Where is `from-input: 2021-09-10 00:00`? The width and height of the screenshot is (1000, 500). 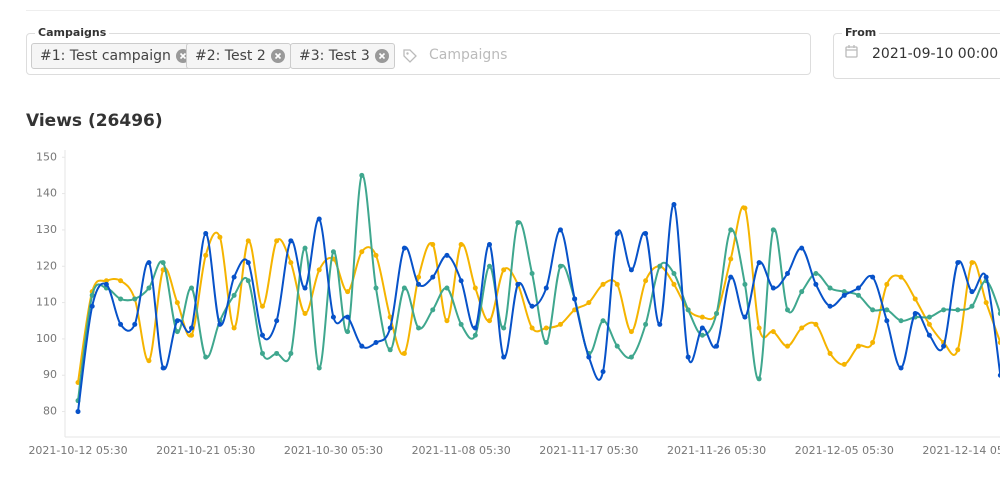 from-input: 2021-09-10 00:00 is located at coordinates (916, 56).